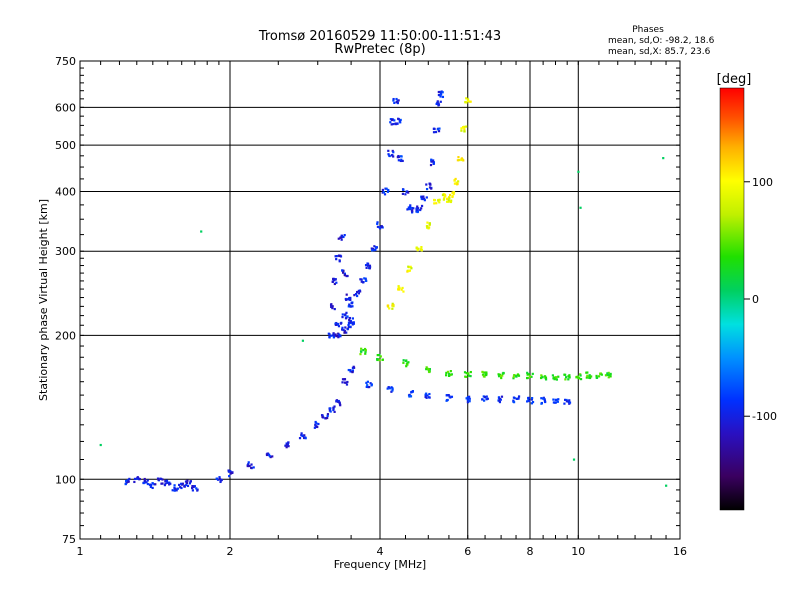 Image resolution: width=800 pixels, height=600 pixels. What do you see at coordinates (230, 551) in the screenshot?
I see `x-tick-label: 2` at bounding box center [230, 551].